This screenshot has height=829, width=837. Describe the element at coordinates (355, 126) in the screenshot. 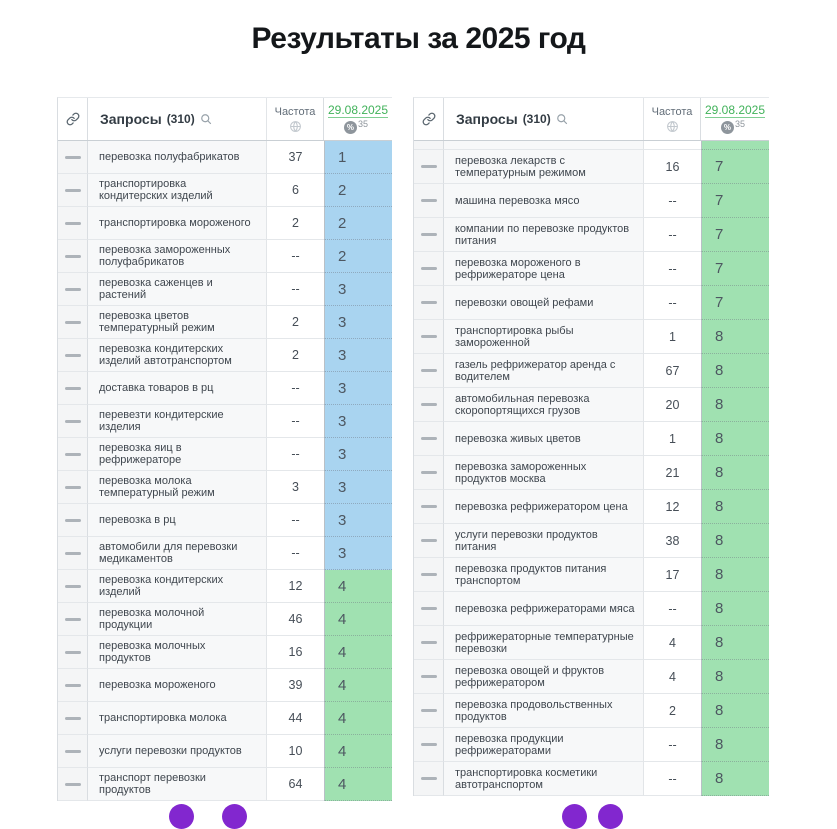

I see `percent-badge-wrap: % 35` at that location.